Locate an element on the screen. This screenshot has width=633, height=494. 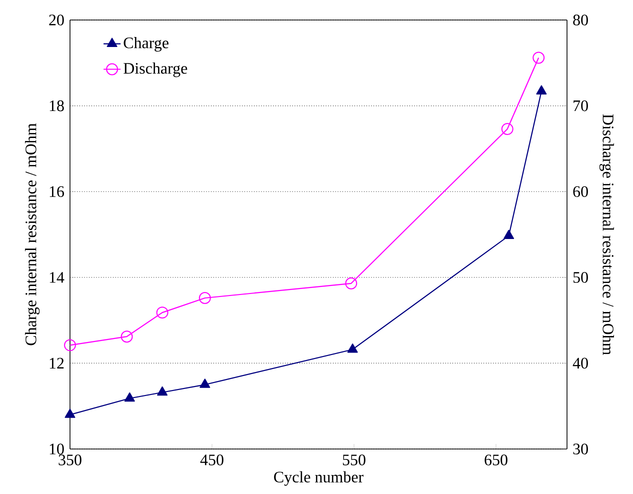
y2-tick-label: 80 is located at coordinates (580, 20).